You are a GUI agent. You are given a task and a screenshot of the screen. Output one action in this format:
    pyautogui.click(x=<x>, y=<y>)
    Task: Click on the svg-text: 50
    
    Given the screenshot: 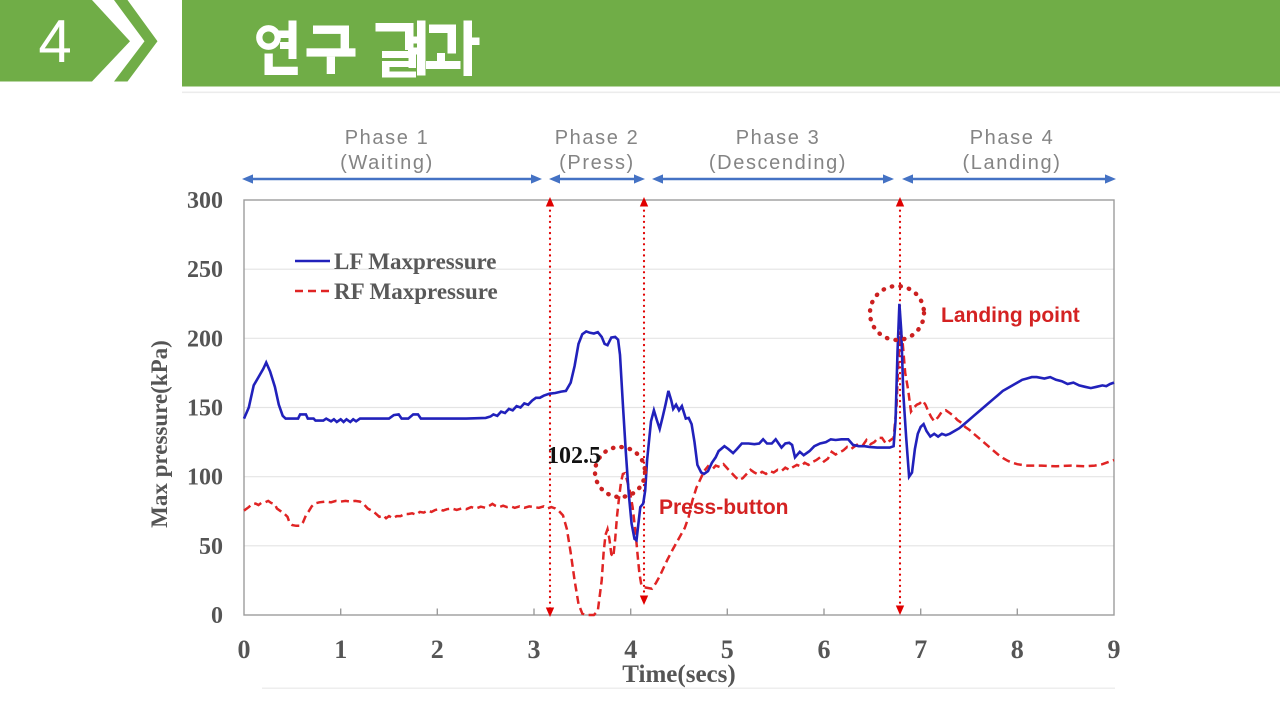 What is the action you would take?
    pyautogui.click(x=211, y=547)
    